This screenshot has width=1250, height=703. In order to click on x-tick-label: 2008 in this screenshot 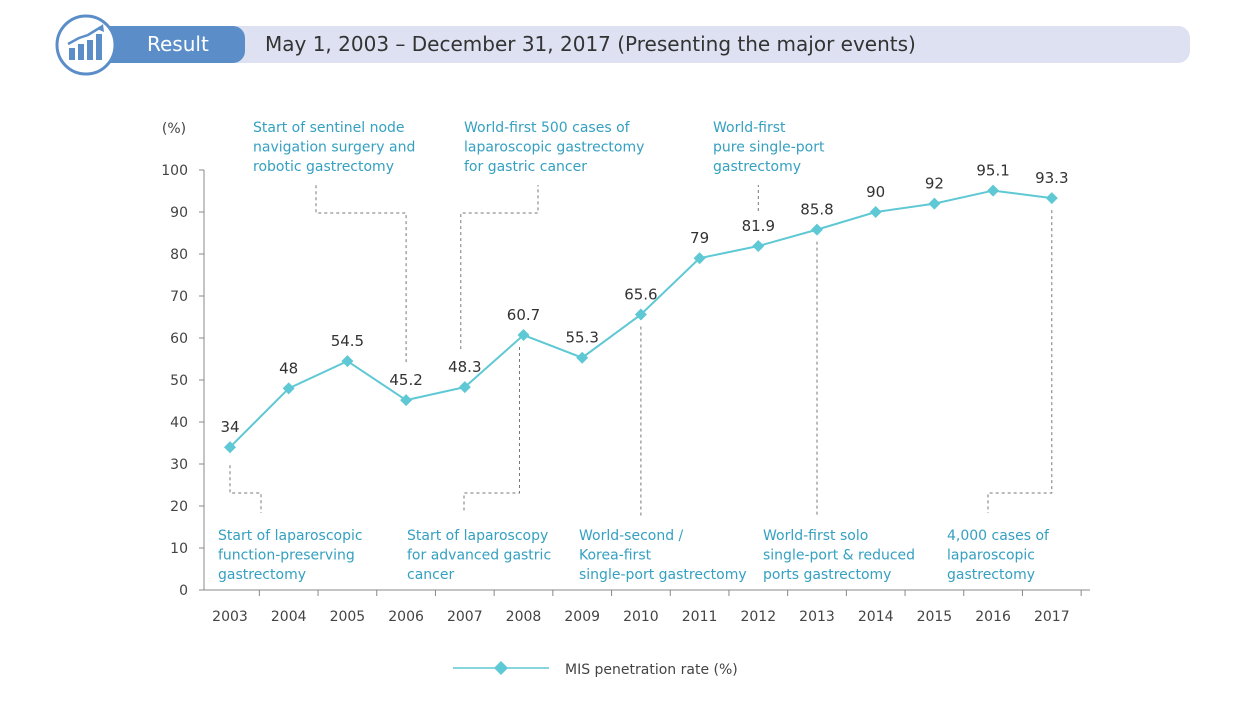, I will do `click(524, 617)`.